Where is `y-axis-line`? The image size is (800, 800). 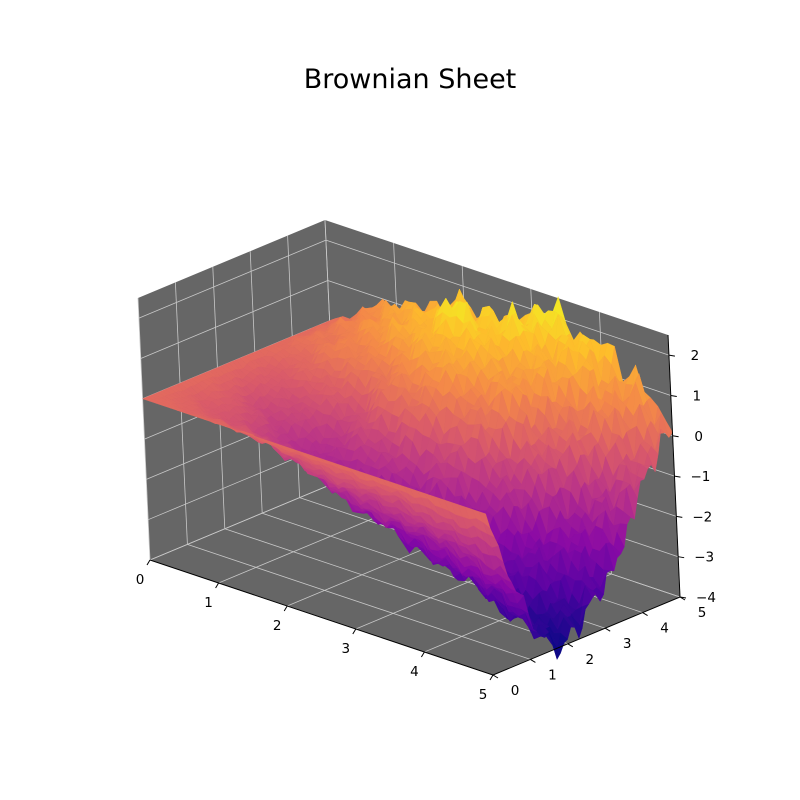
y-axis-line is located at coordinates (586, 636).